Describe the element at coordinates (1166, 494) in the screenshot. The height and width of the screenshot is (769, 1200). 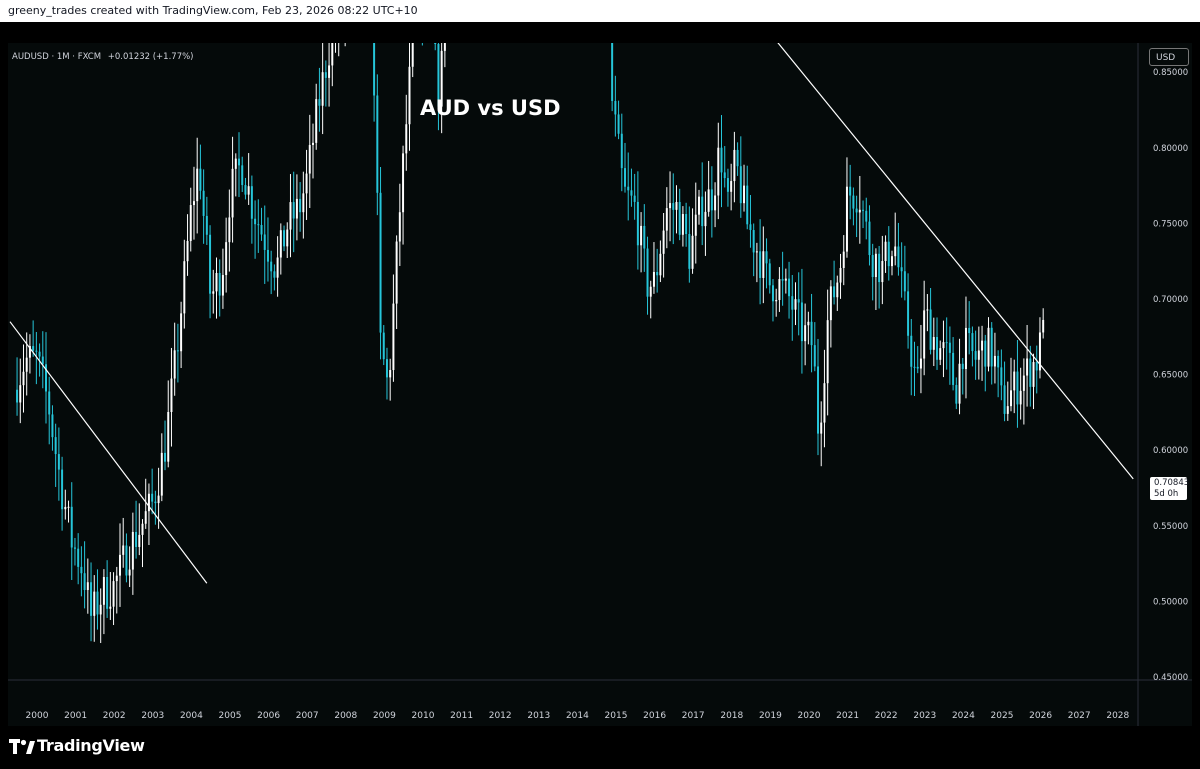
I see `bar-countdown: 5d 0h` at that location.